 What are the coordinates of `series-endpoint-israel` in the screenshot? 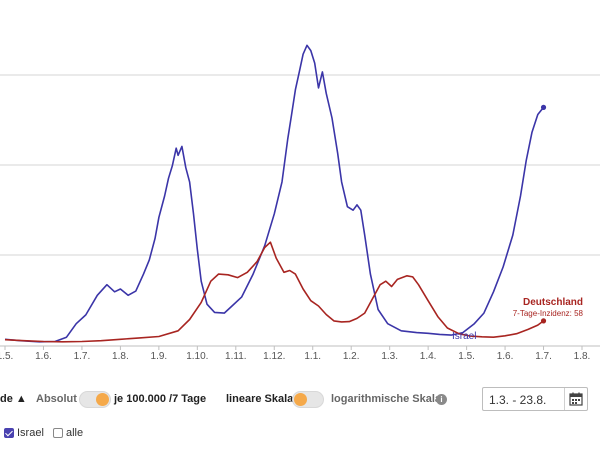 It's located at (543, 107).